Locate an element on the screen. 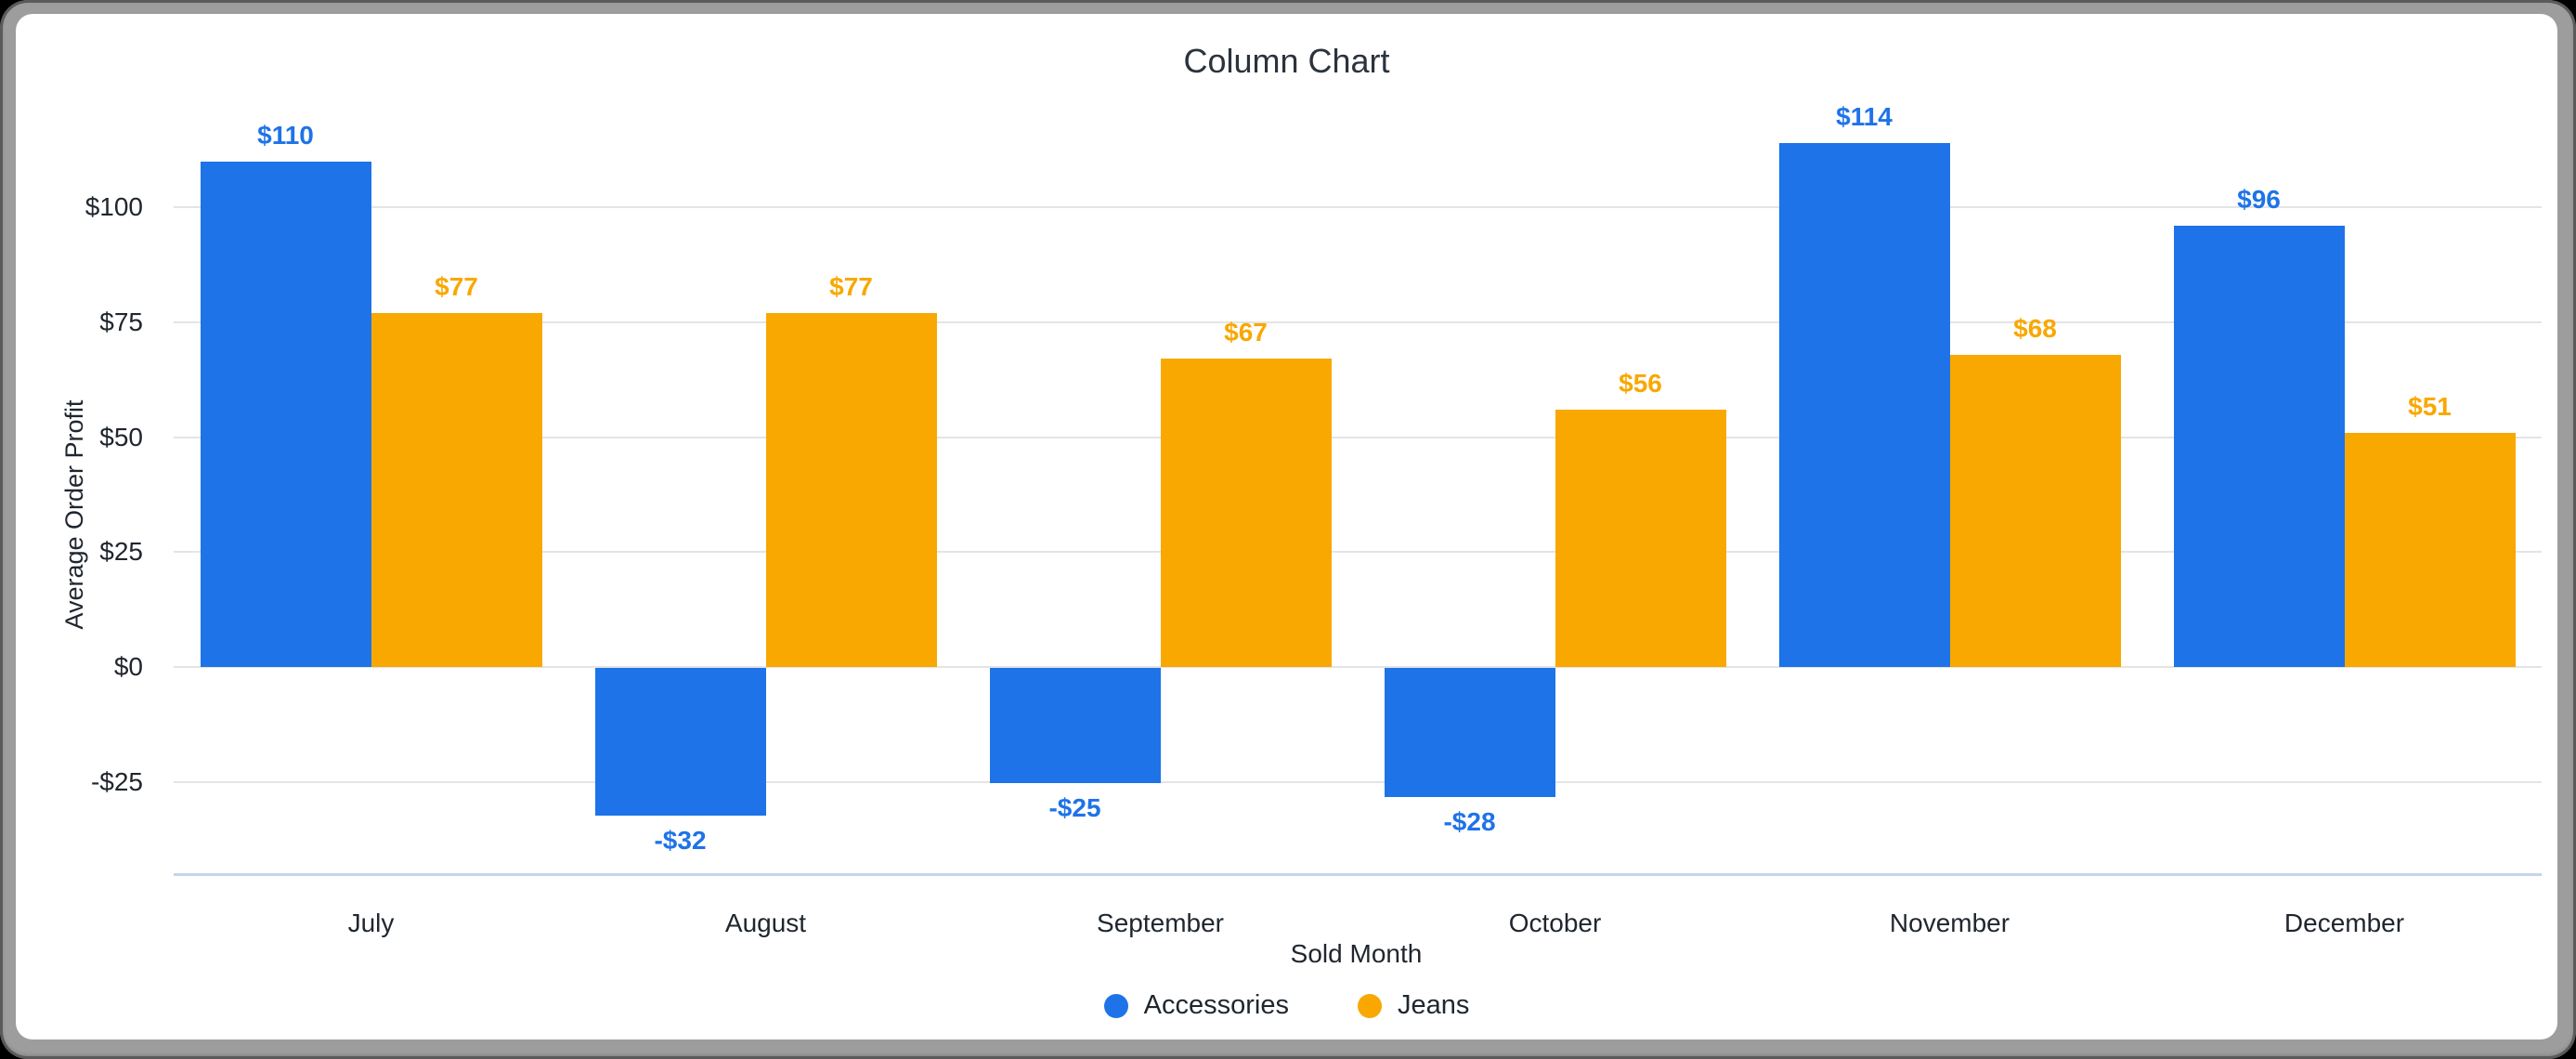 This screenshot has width=2576, height=1059. x-axis-title: Sold Month is located at coordinates (1287, 954).